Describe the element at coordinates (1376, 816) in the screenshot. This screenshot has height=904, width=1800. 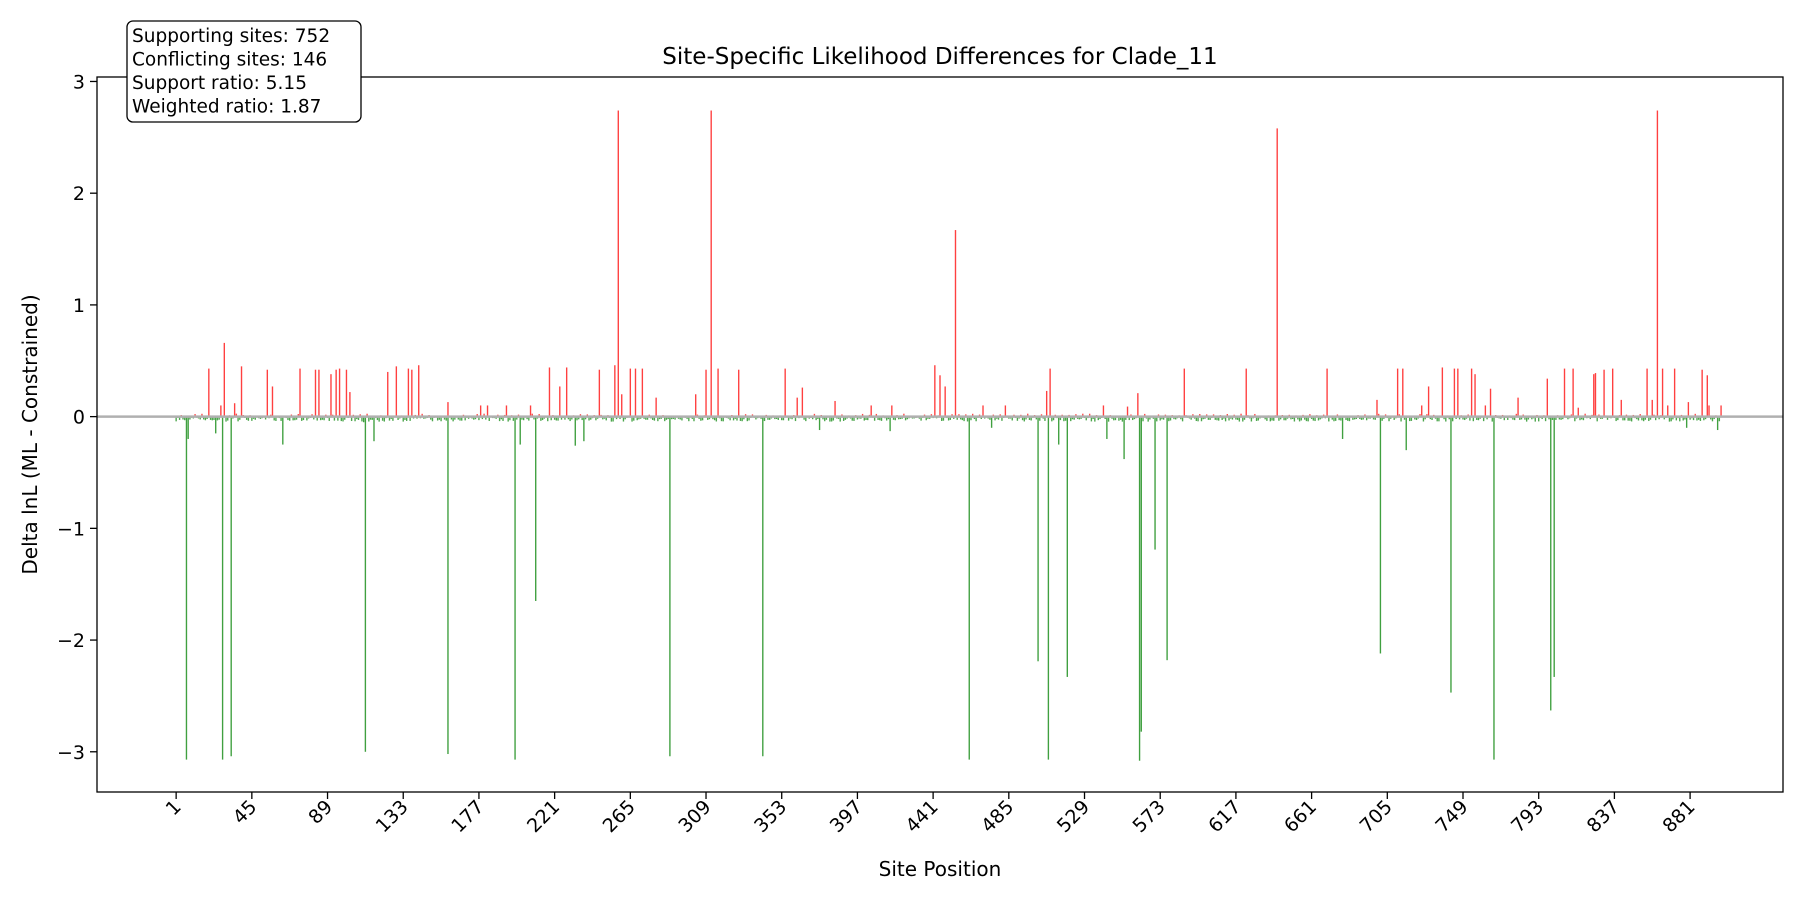
I see `x-tick-label: 705` at that location.